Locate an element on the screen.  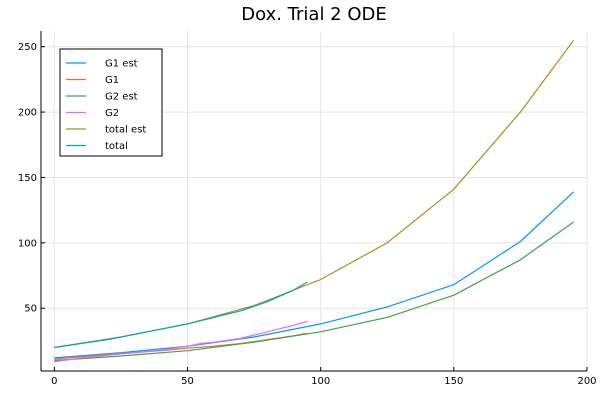
legend-box is located at coordinates (111, 102).